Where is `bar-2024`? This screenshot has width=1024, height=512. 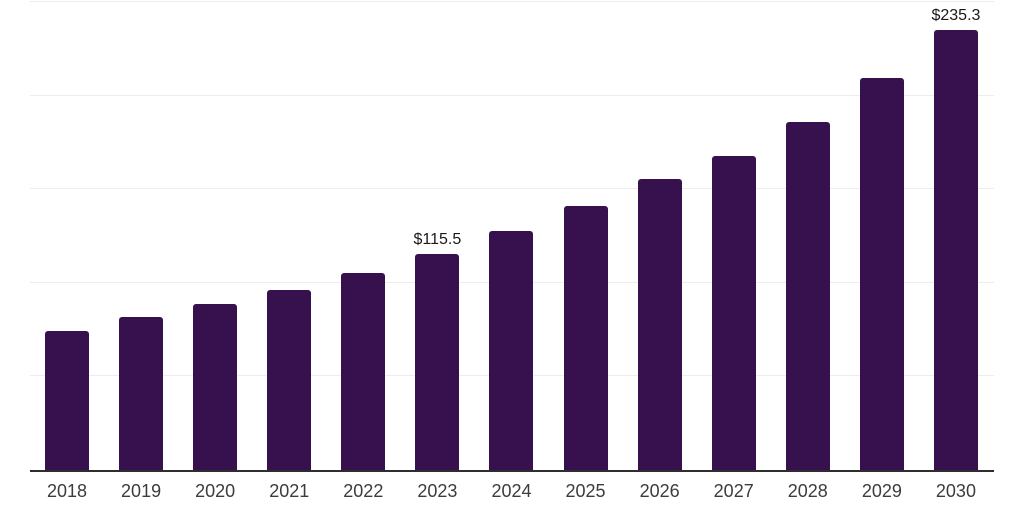
bar-2024 is located at coordinates (511, 350).